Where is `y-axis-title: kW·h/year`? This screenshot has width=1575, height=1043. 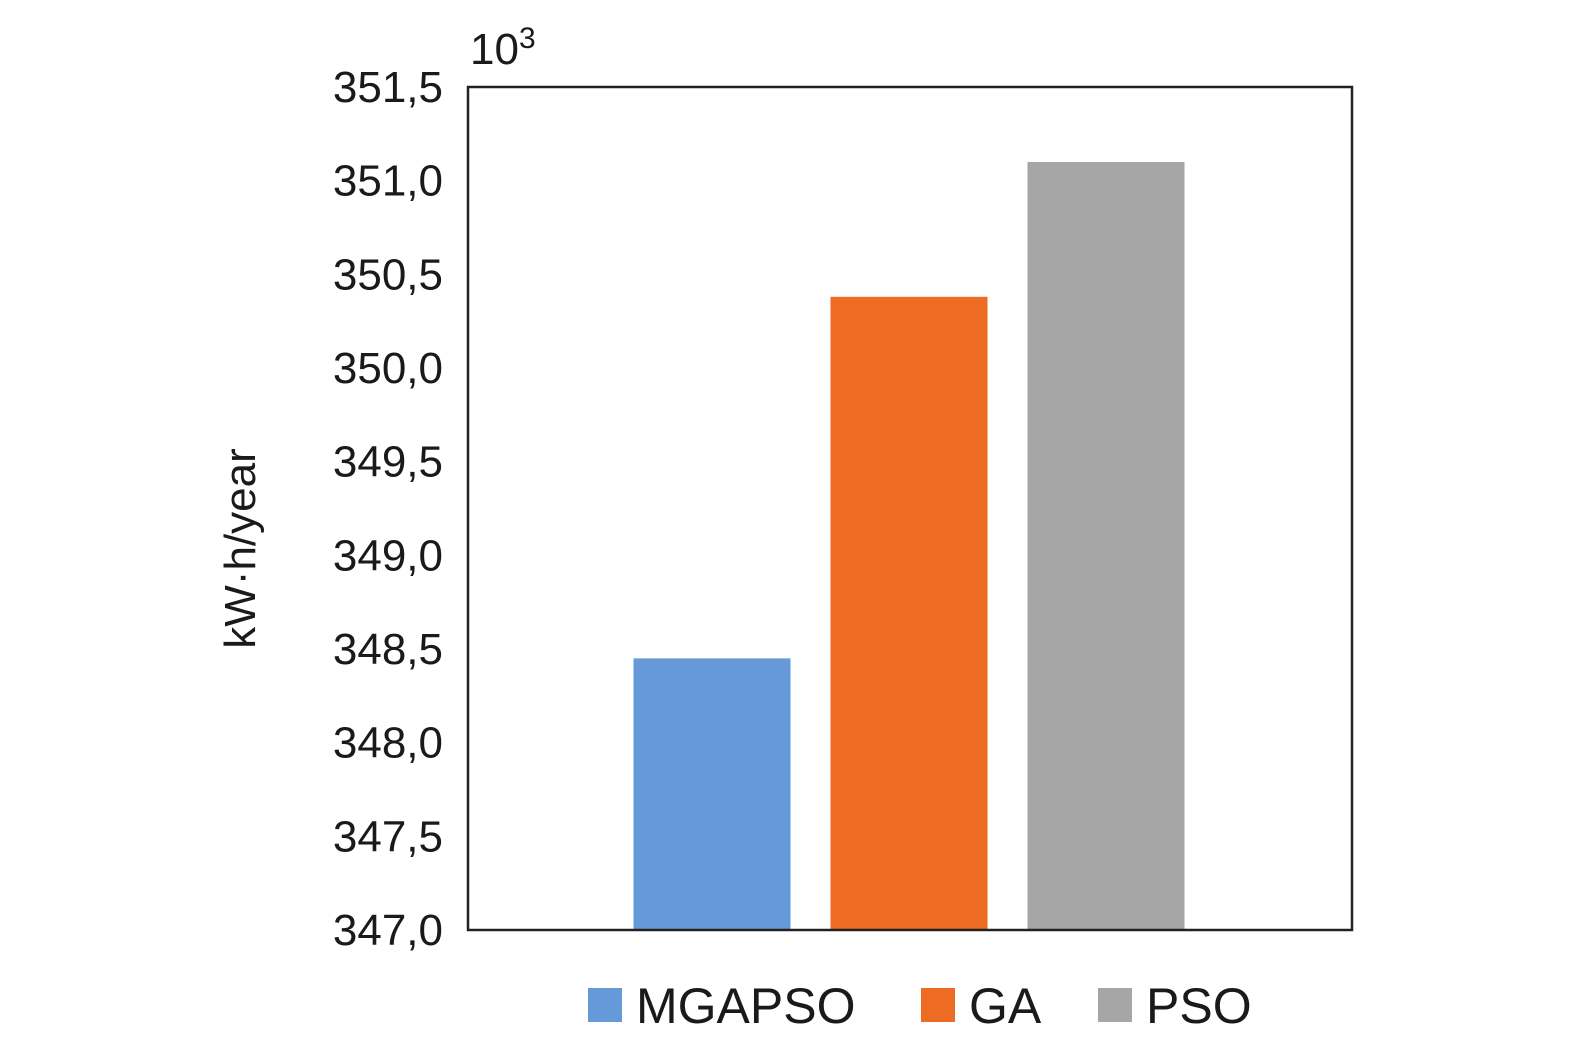 y-axis-title: kW·h/year is located at coordinates (240, 548).